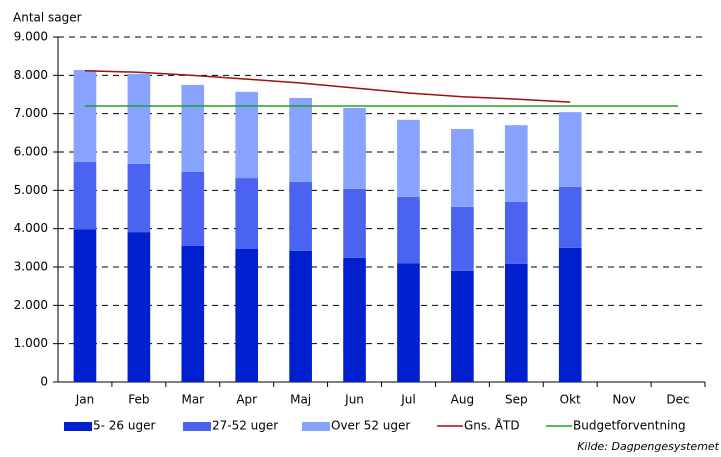 This screenshot has width=721, height=457. What do you see at coordinates (31, 305) in the screenshot?
I see `y-tick-label: 2.000` at bounding box center [31, 305].